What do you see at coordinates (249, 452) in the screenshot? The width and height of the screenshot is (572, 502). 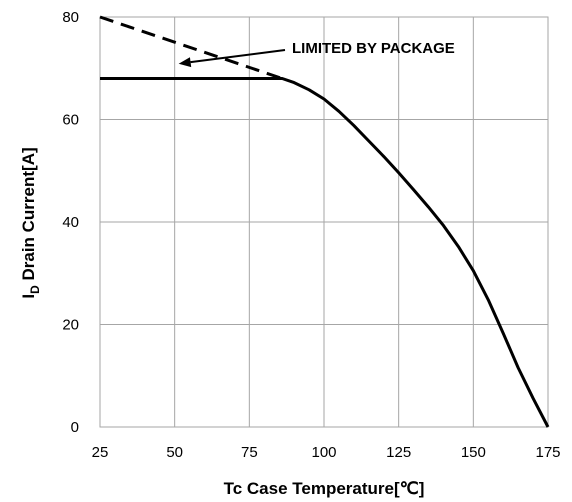 I see `x-tick-label: 75` at bounding box center [249, 452].